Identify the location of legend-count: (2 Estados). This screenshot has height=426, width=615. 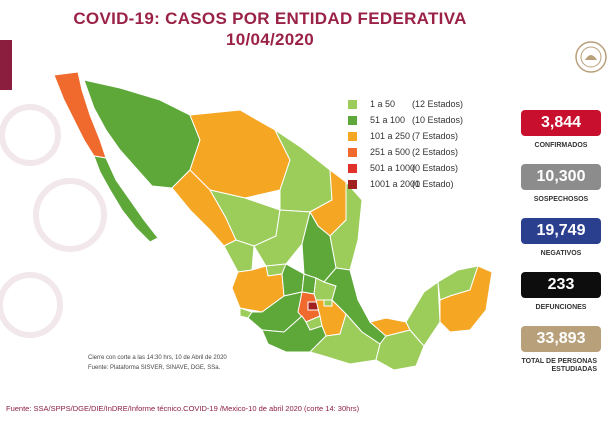
(435, 152).